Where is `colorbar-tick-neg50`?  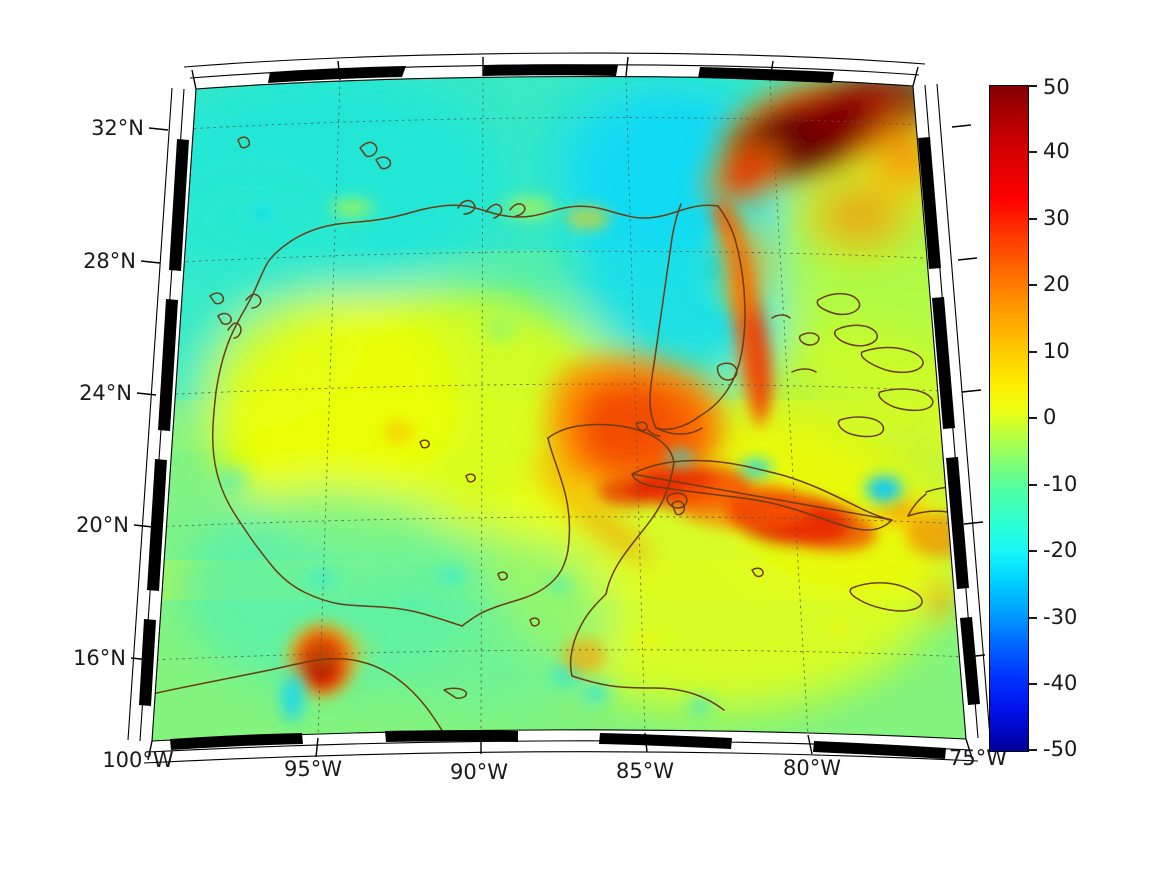 colorbar-tick-neg50 is located at coordinates (1032, 750).